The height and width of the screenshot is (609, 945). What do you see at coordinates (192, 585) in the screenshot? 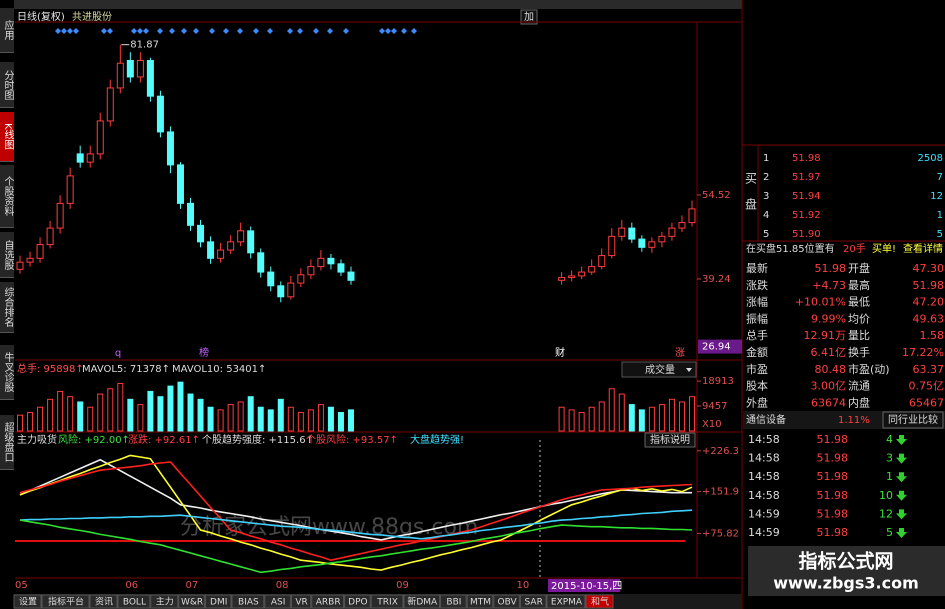
I see `x-tick-label: 07` at bounding box center [192, 585].